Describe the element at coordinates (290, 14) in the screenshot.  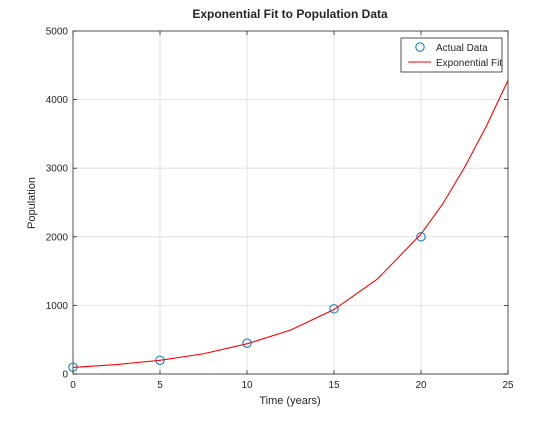
I see `chart-title: Exponential Fit to Population Data` at that location.